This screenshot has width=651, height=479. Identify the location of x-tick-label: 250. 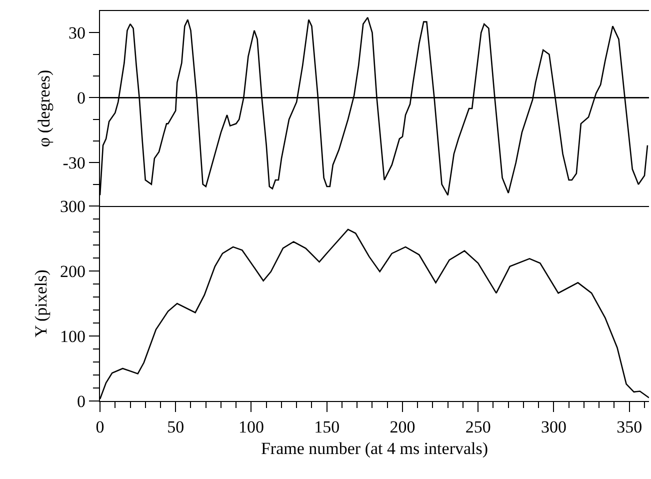
(478, 427).